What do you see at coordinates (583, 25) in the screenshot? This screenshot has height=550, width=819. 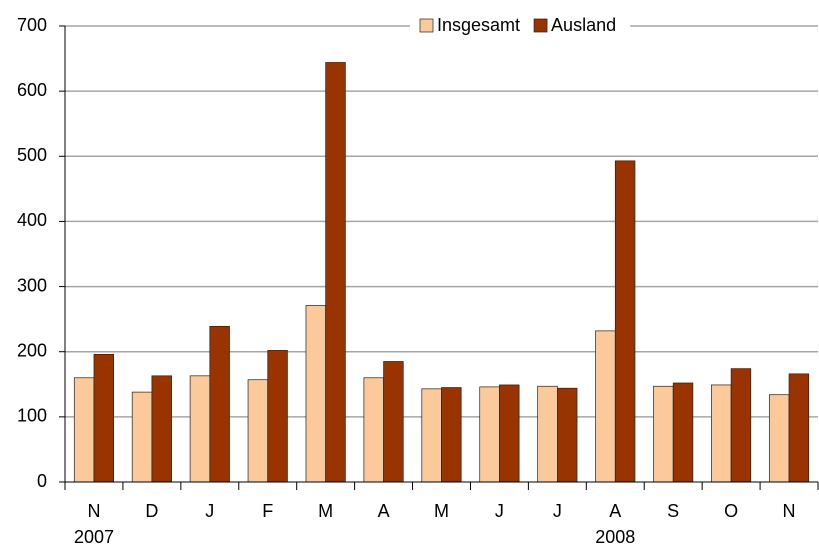 I see `legend-label: Ausland` at bounding box center [583, 25].